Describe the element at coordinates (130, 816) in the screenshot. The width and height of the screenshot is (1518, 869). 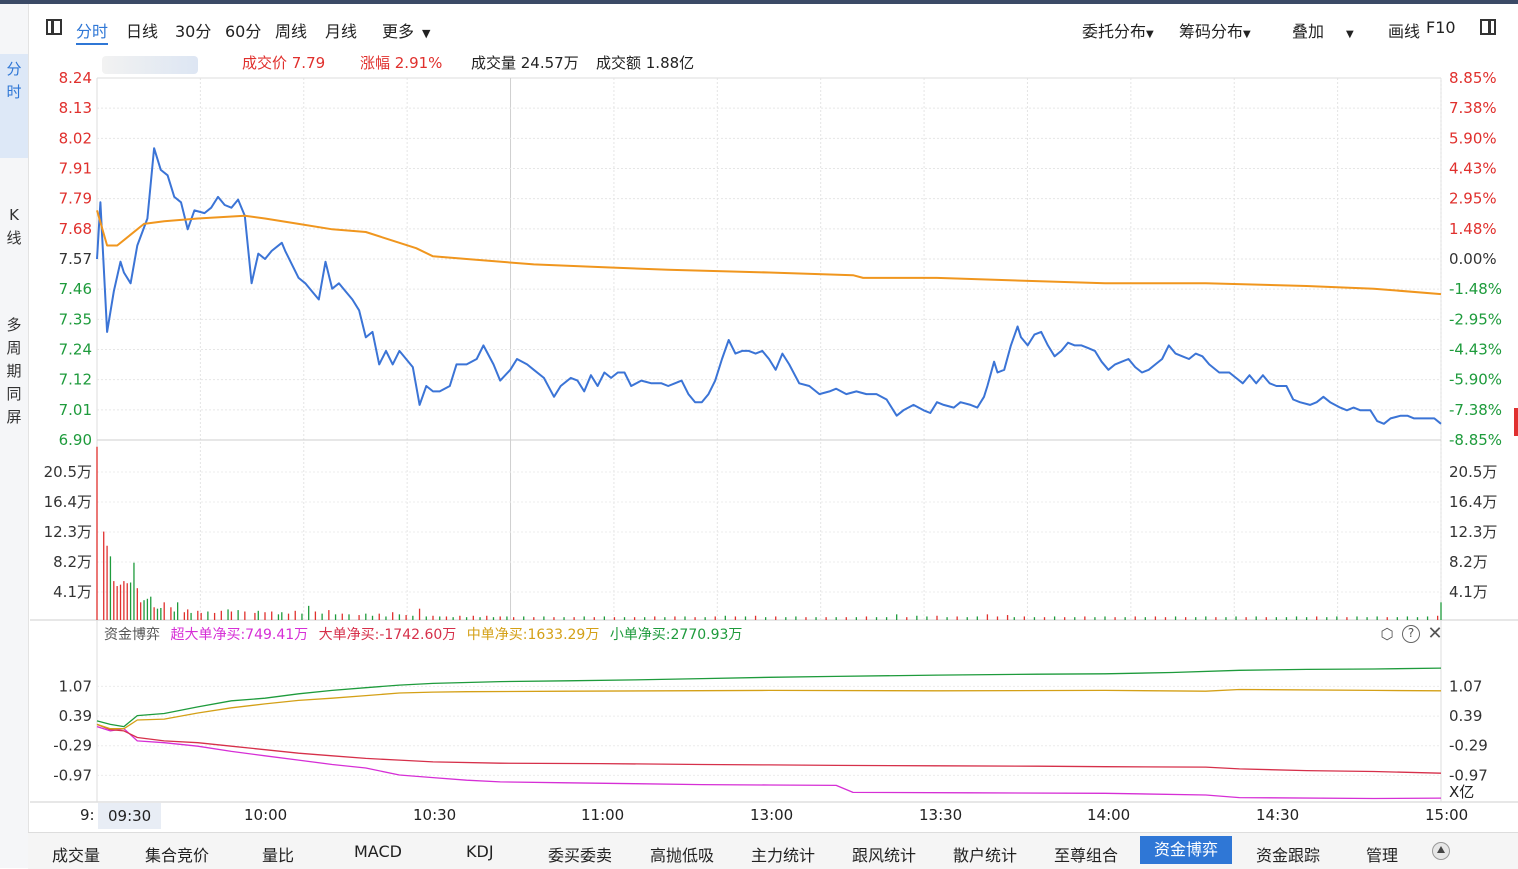
I see `time-cursor-label: 09:30` at that location.